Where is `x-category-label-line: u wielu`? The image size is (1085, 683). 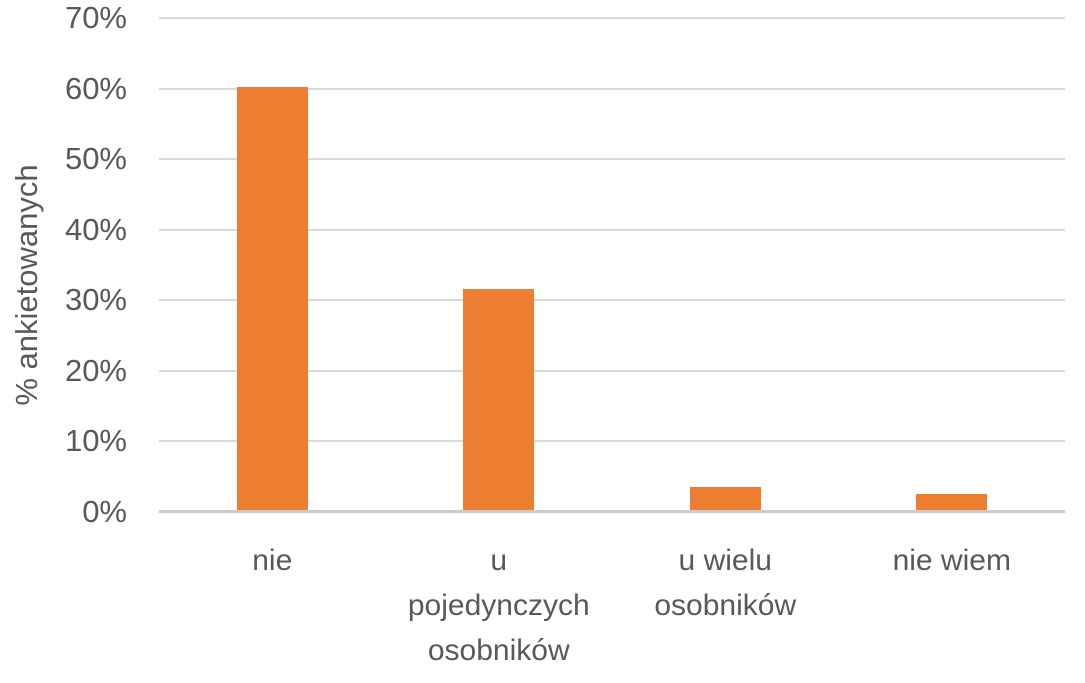 x-category-label-line: u wielu is located at coordinates (725, 560).